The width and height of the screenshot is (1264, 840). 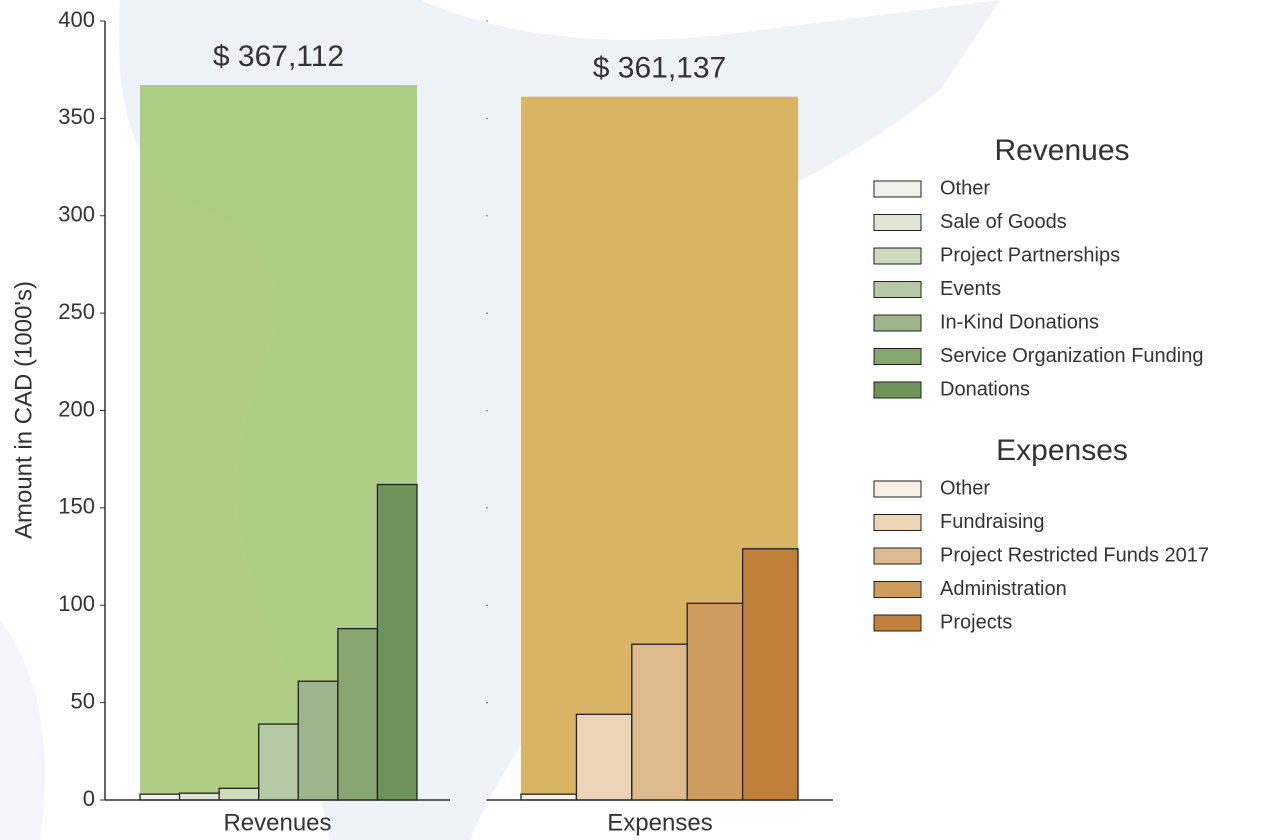 I want to click on legend-label: Projects, so click(x=976, y=622).